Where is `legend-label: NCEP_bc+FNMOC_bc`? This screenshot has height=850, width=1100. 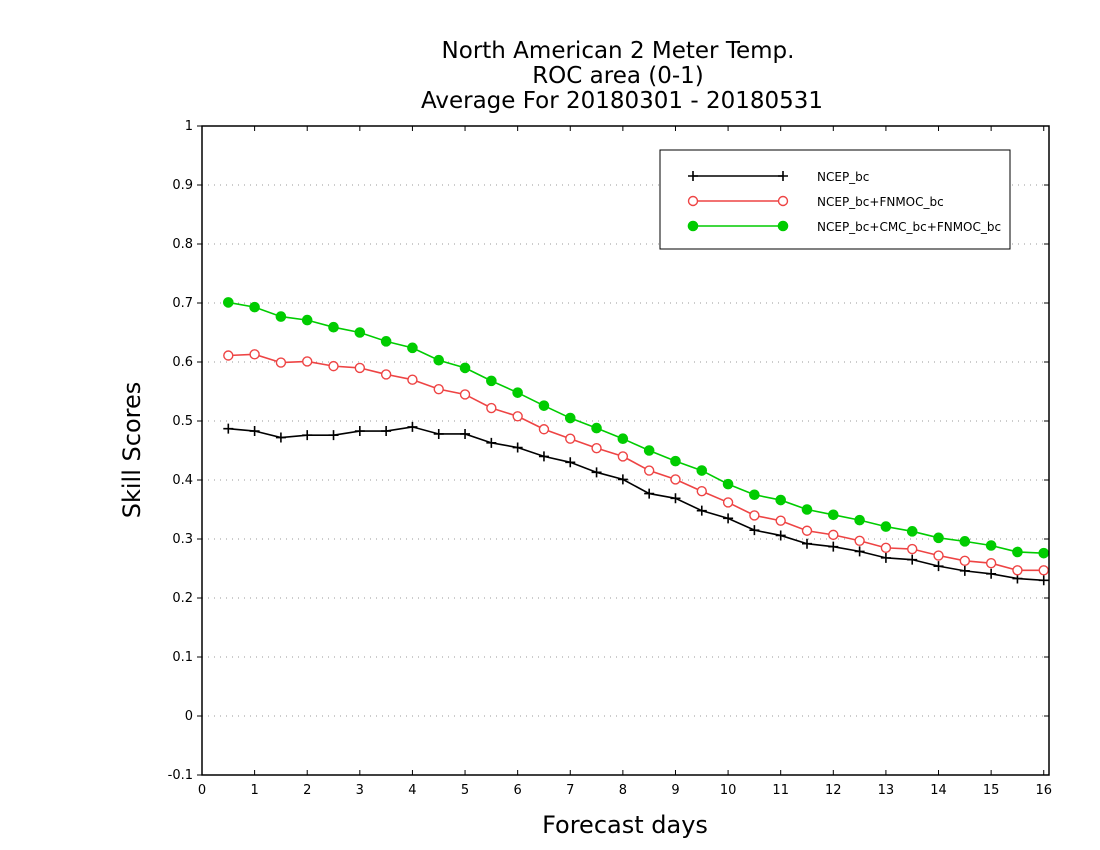
legend-label: NCEP_bc+FNMOC_bc is located at coordinates (880, 202).